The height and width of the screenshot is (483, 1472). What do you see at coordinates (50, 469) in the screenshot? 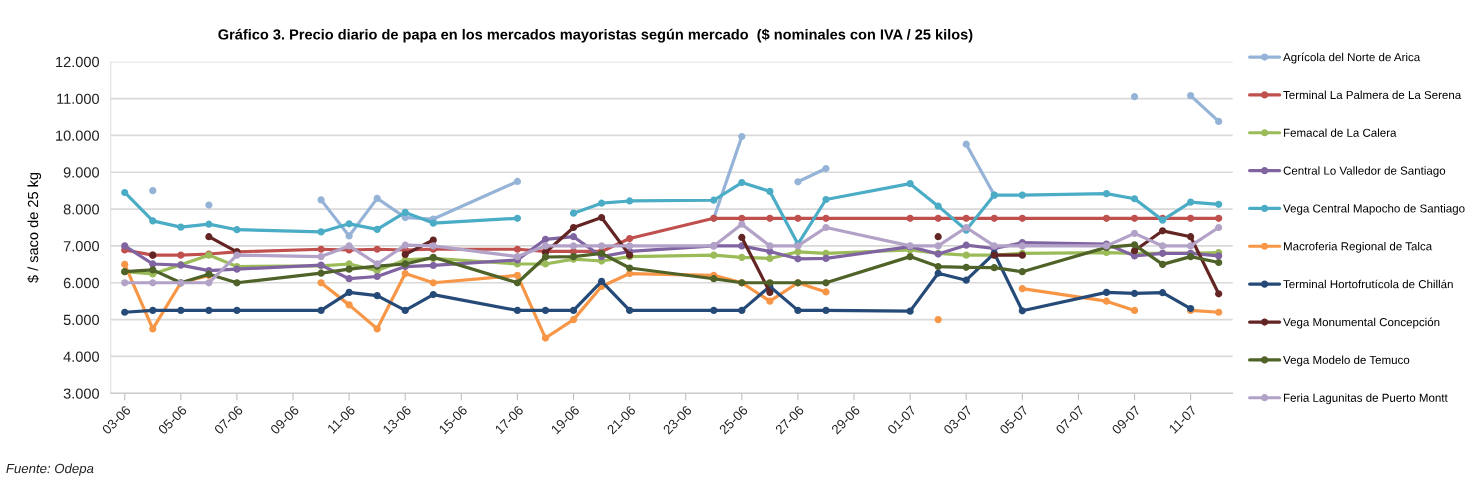
I see `source-note: Fuente: Odepa` at bounding box center [50, 469].